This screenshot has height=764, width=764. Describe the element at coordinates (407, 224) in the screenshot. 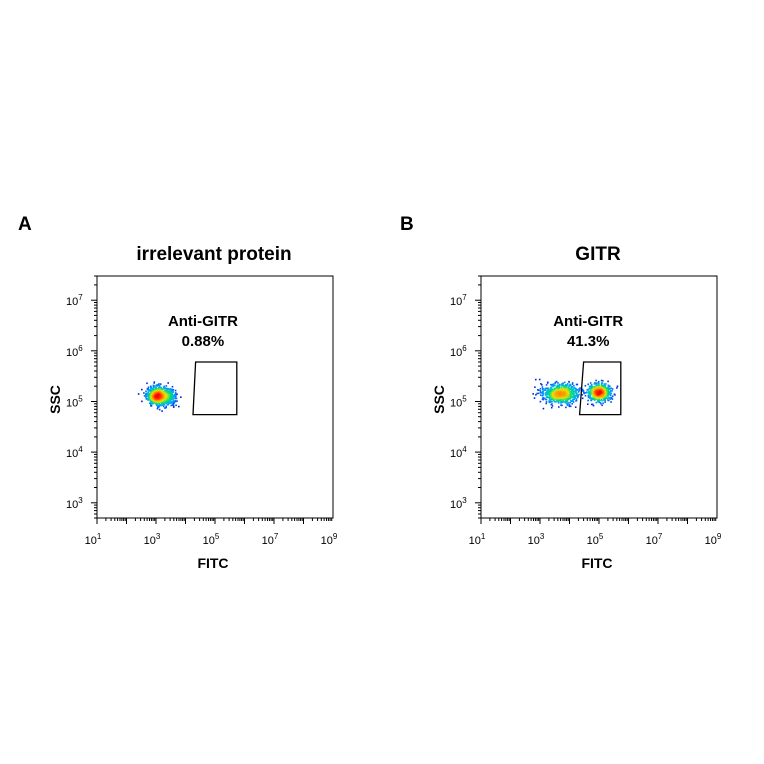

I see `panel-letter: B` at that location.